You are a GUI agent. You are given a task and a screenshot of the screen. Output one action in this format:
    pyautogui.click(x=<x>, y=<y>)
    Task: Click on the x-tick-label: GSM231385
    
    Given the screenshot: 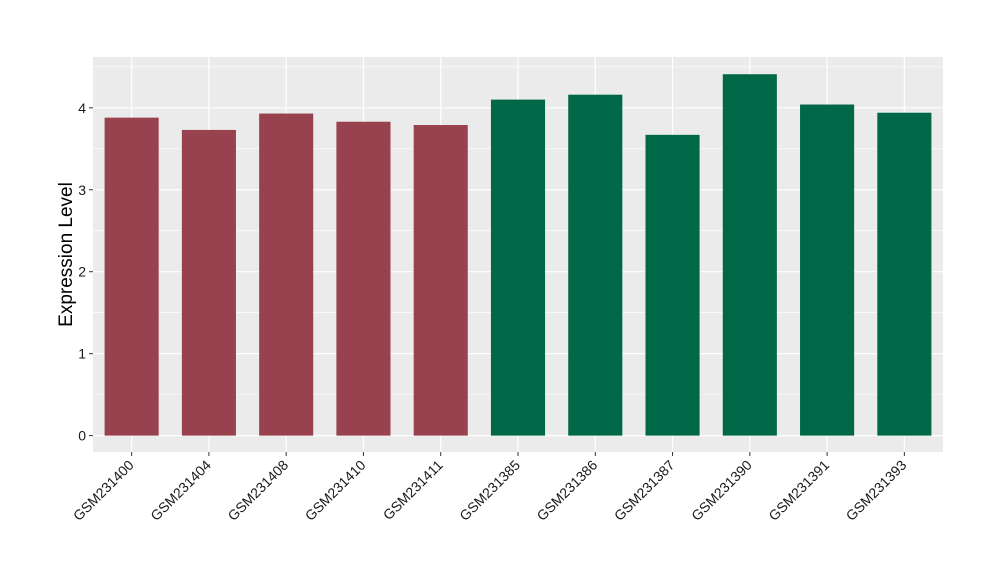 What is the action you would take?
    pyautogui.click(x=489, y=490)
    